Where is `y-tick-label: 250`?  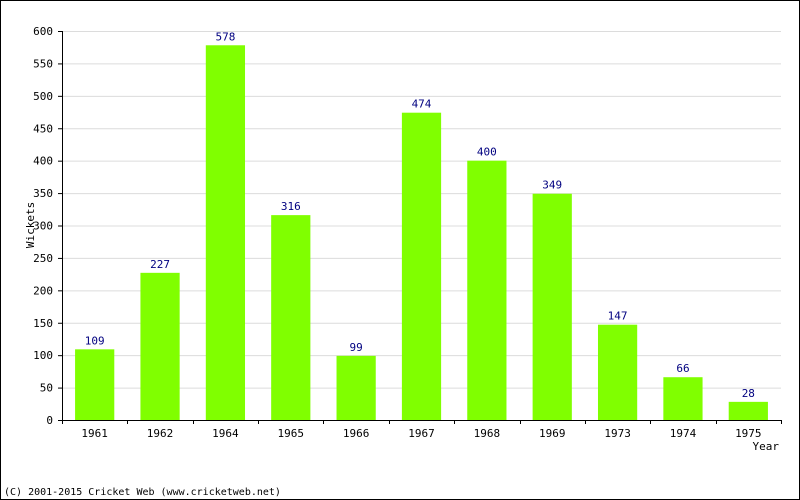
y-tick-label: 250 is located at coordinates (43, 258).